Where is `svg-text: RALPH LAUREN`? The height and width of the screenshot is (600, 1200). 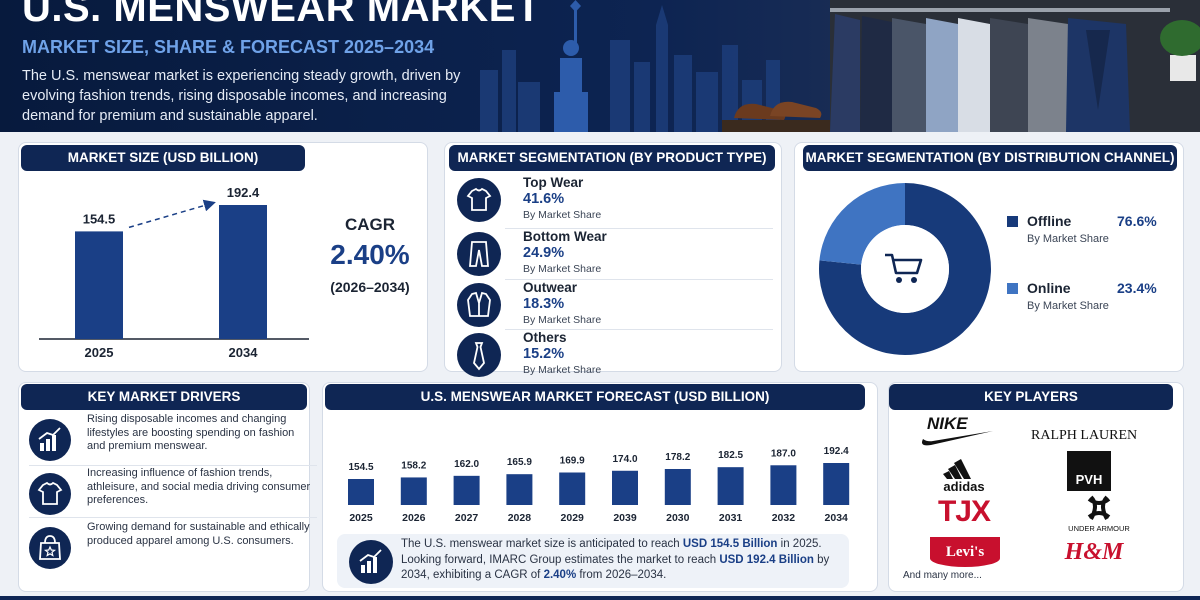
svg-text: RALPH LAUREN is located at coordinates (1084, 435).